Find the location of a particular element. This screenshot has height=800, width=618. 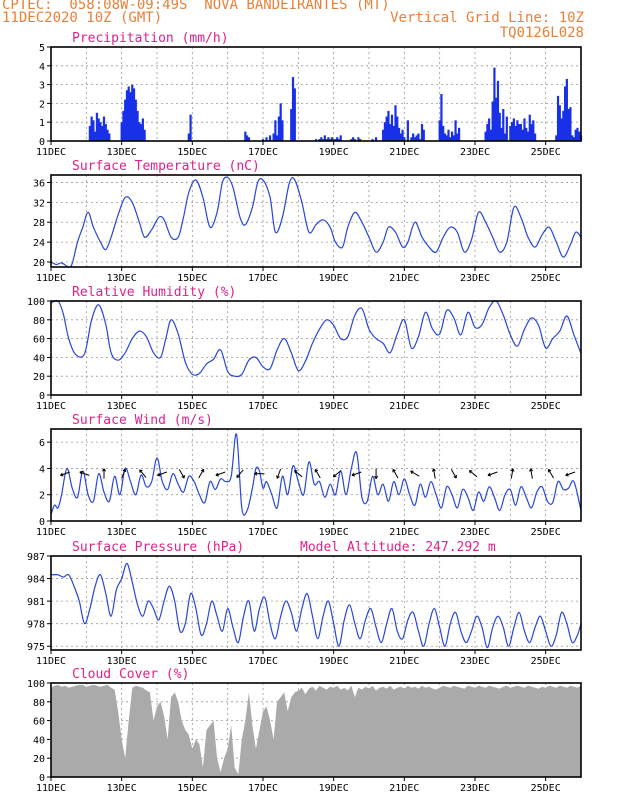

wind-frame is located at coordinates (316, 475).